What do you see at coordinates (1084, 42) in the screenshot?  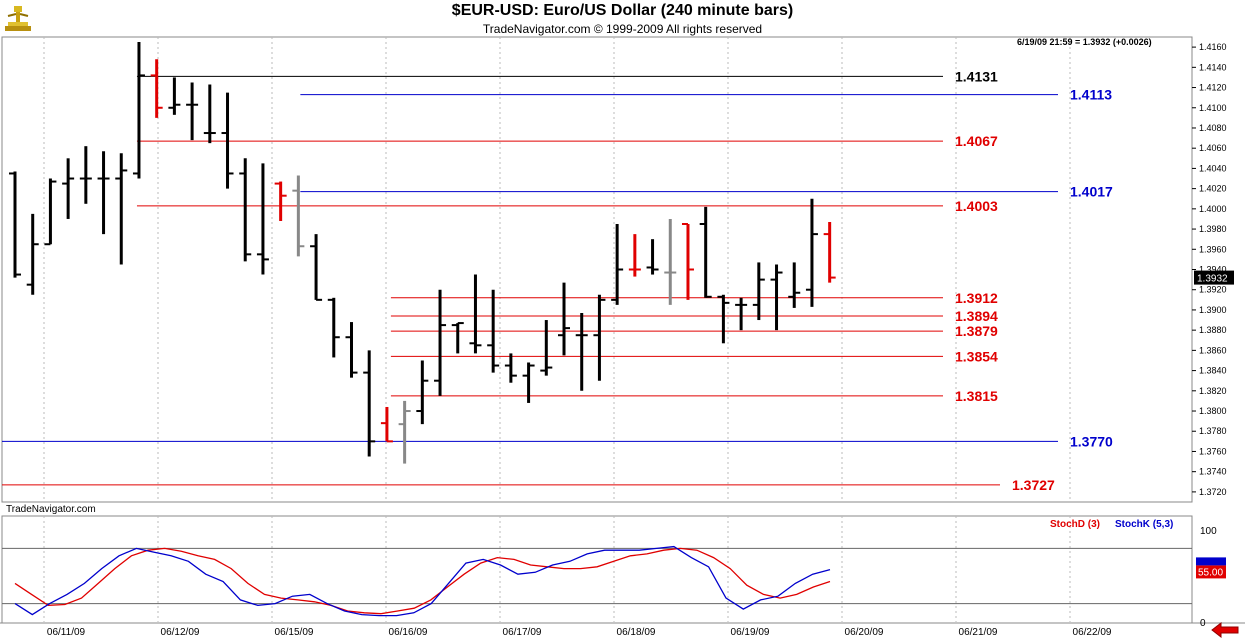 I see `last-quote: 6/19/09 21:59 = 1.3932 (+0.0026)` at bounding box center [1084, 42].